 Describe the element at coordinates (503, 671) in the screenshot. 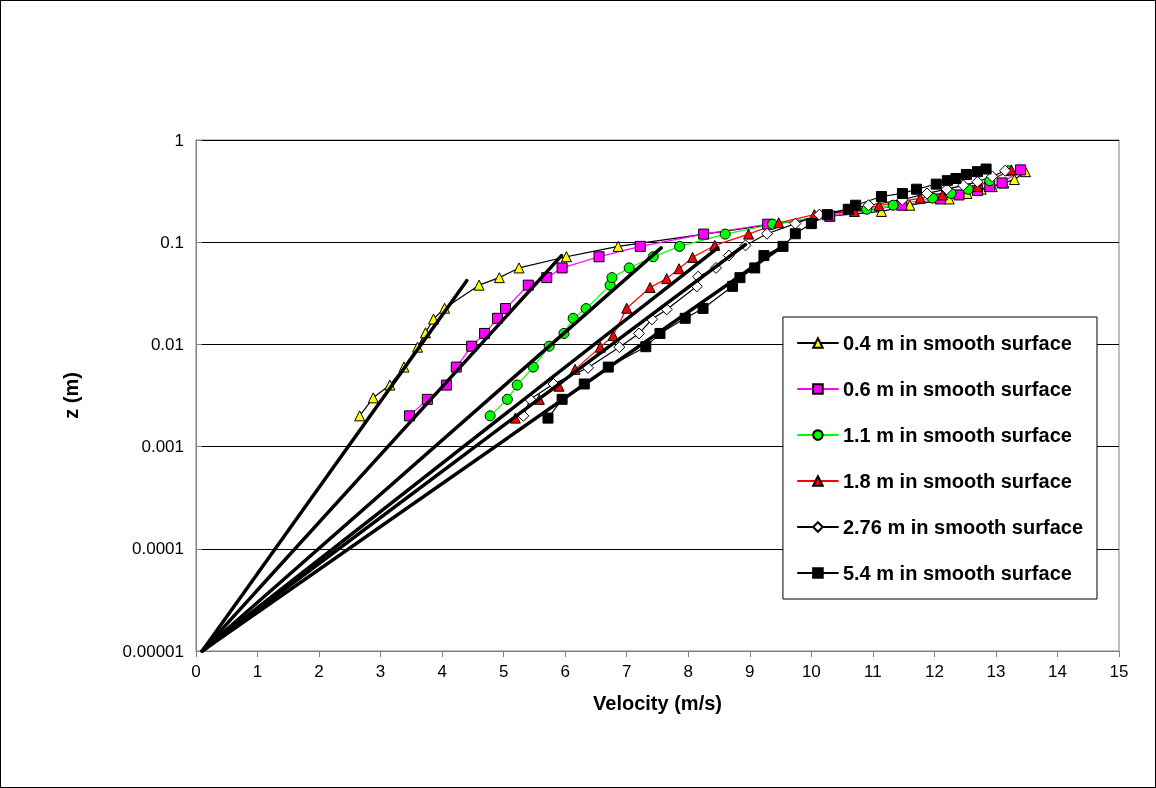

I see `x-tick-label: 5` at that location.